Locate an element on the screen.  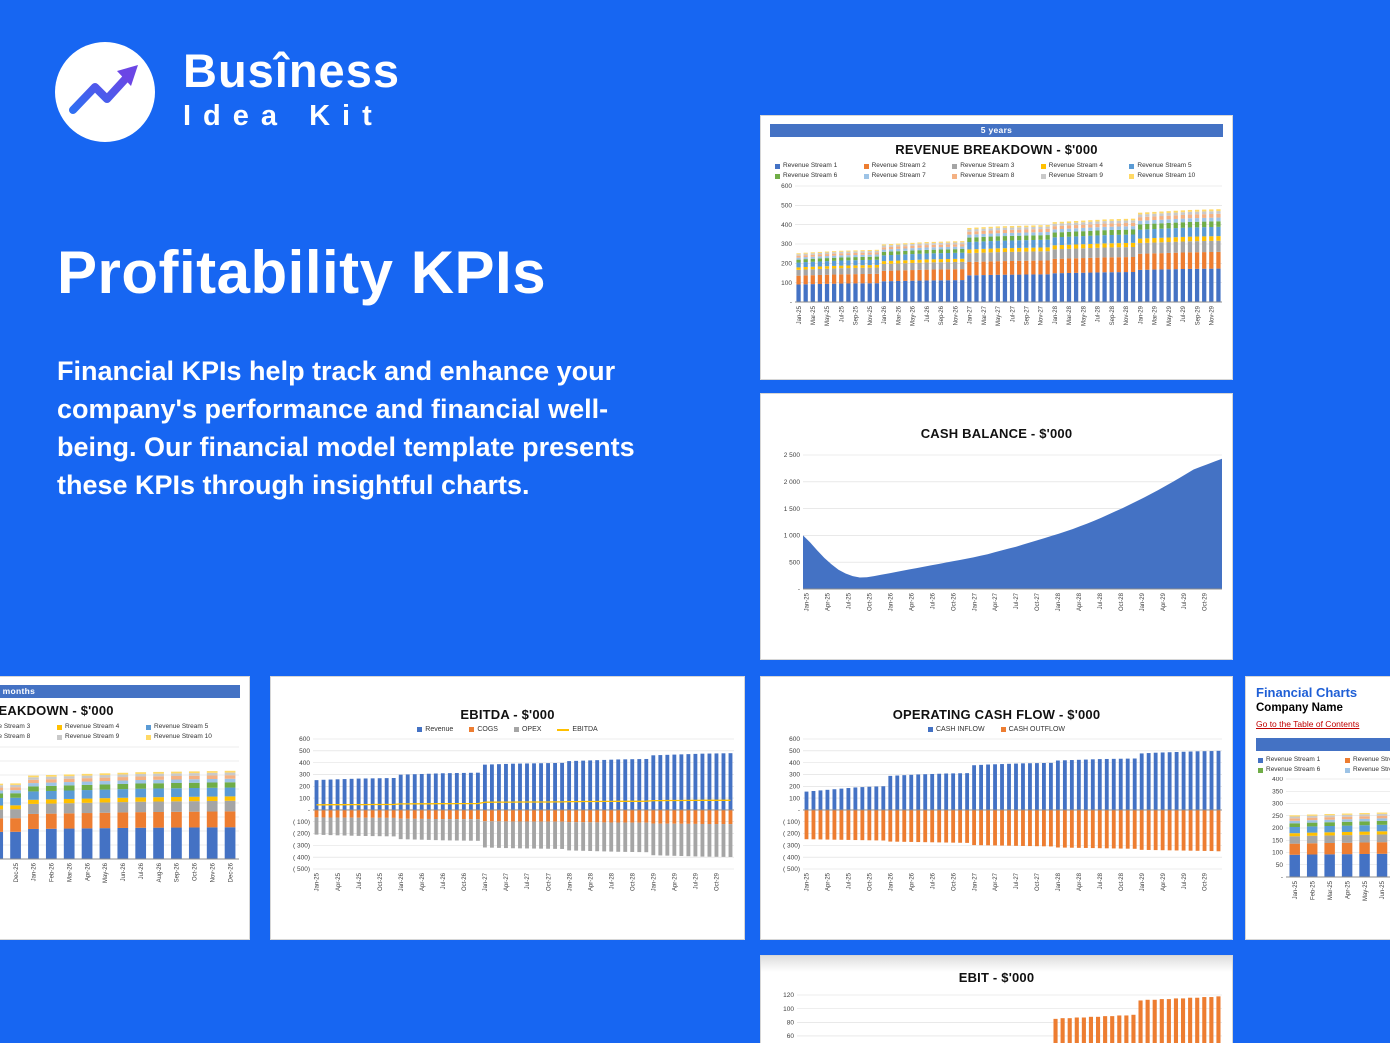
svg-text: Aug-26 is located at coordinates (160, 872).